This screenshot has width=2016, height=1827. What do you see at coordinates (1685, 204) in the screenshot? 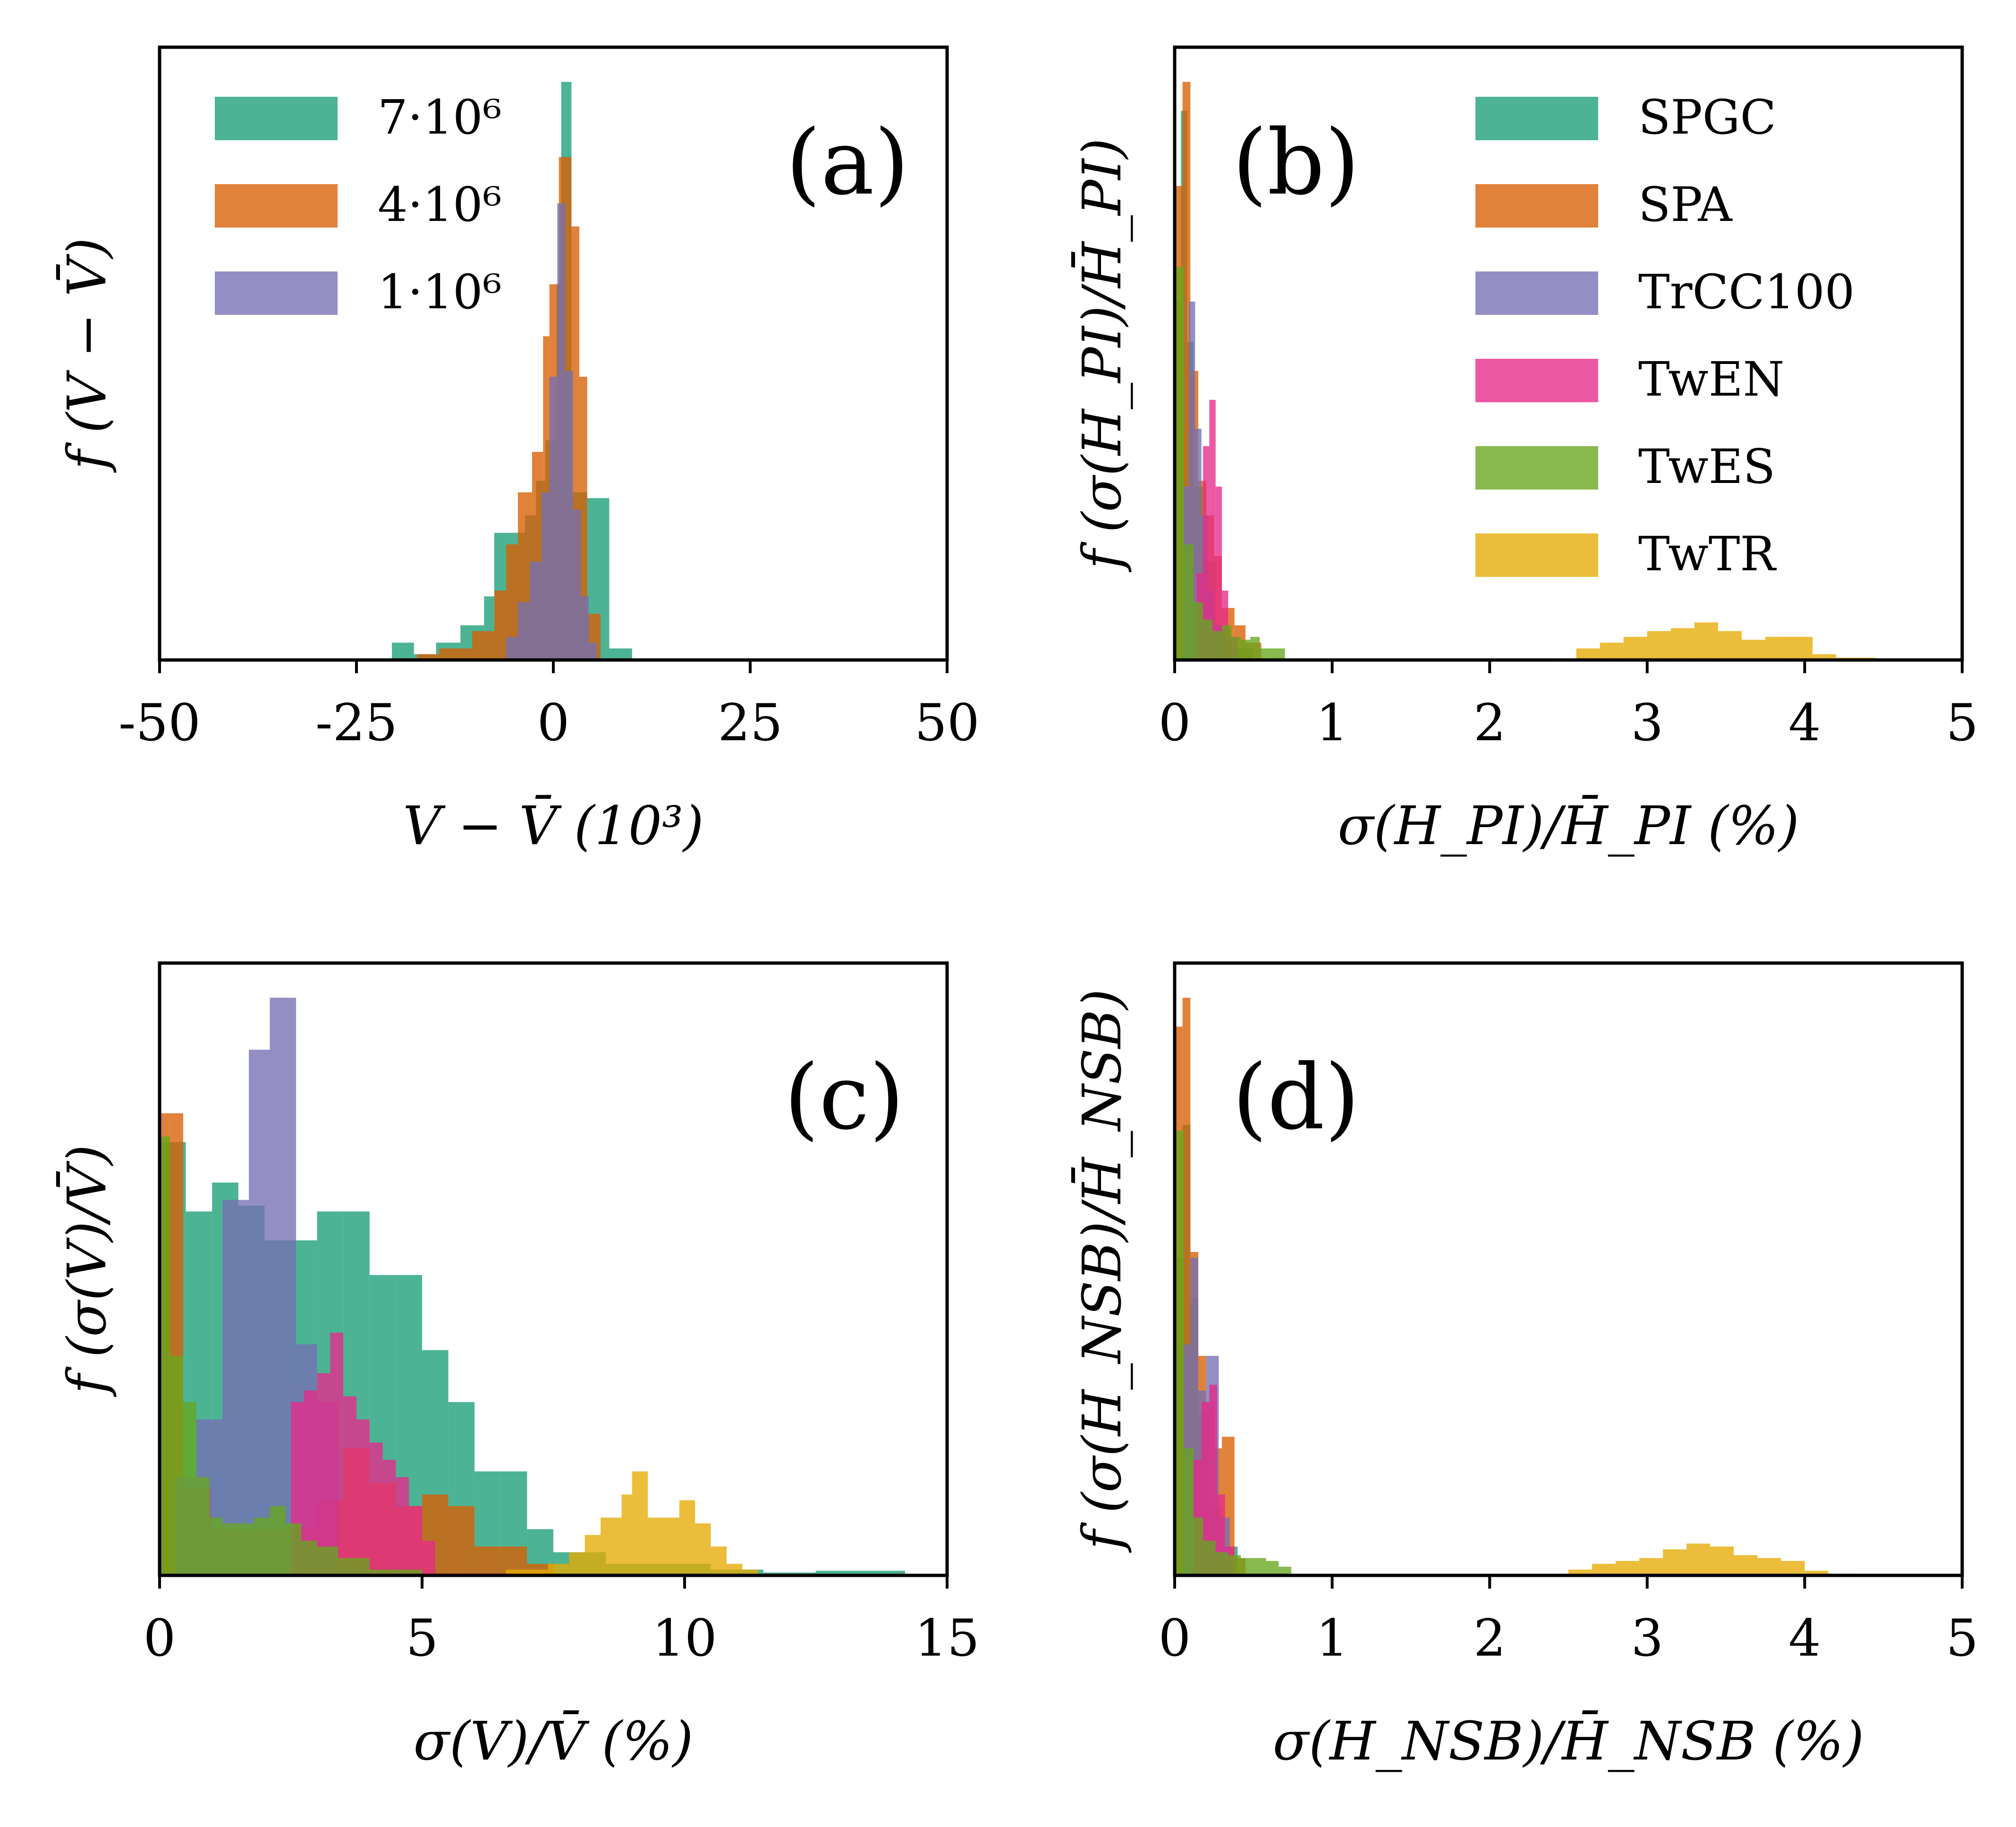
I see `legend-label: SPA` at bounding box center [1685, 204].